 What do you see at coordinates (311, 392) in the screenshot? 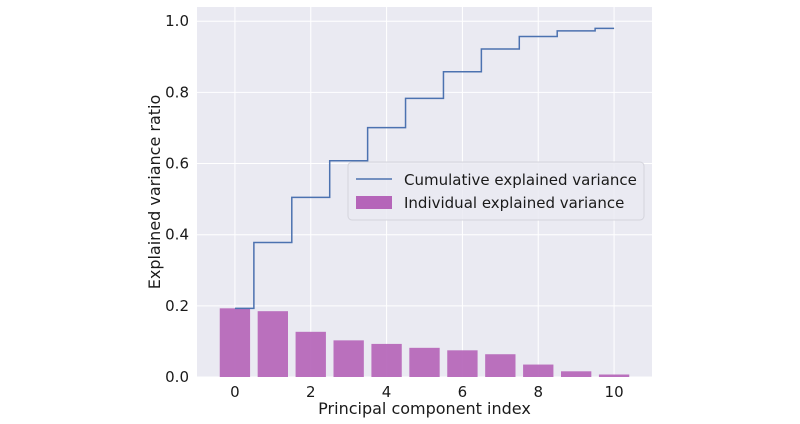
I see `x-tick-label: 2` at bounding box center [311, 392].